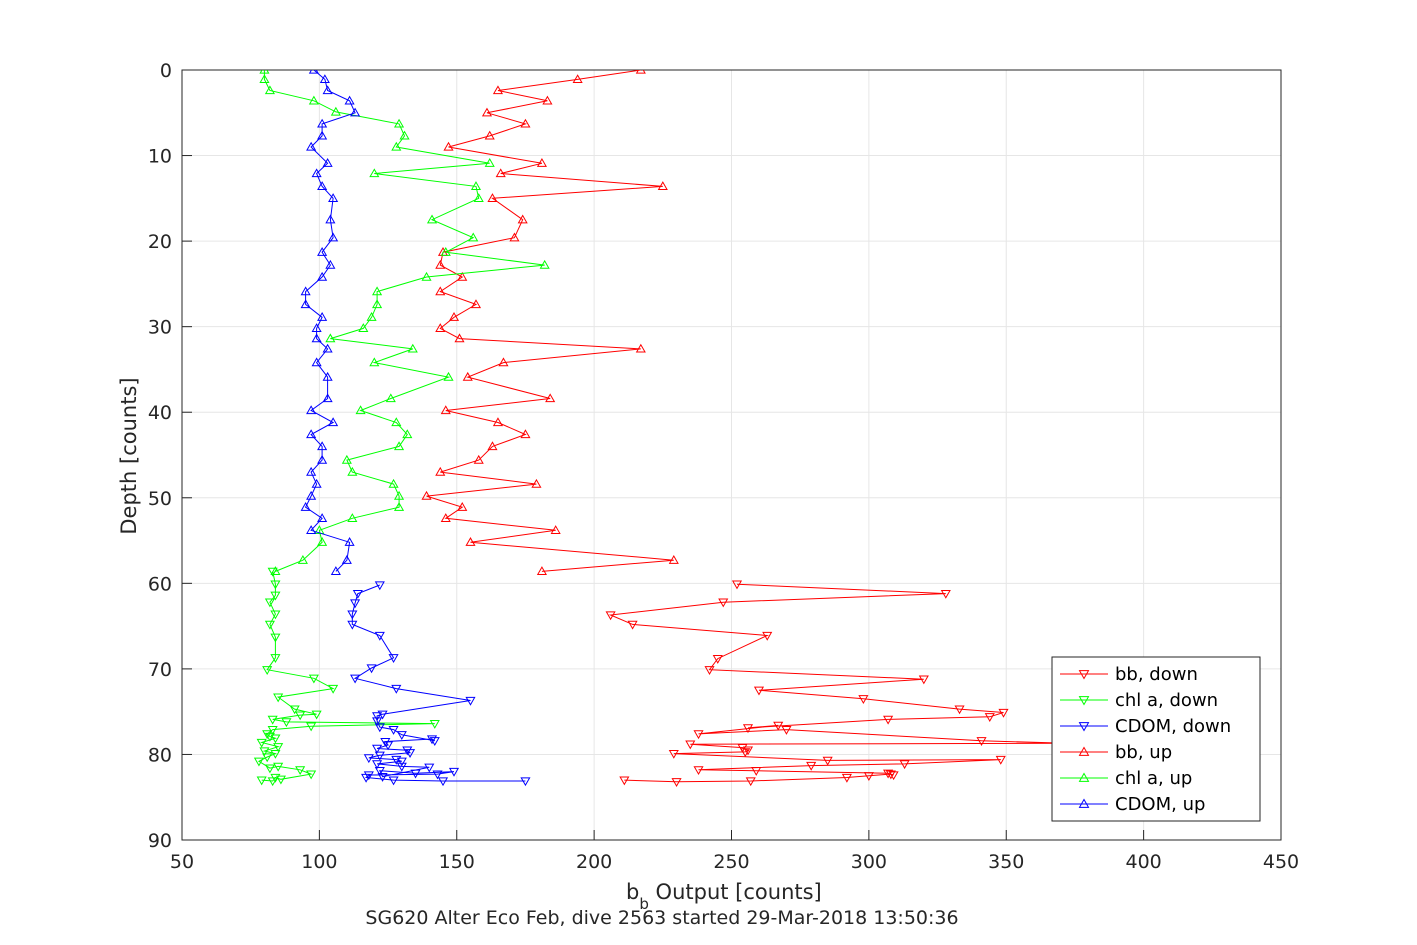 The height and width of the screenshot is (945, 1417). I want to click on x-tick-label: 450, so click(1281, 862).